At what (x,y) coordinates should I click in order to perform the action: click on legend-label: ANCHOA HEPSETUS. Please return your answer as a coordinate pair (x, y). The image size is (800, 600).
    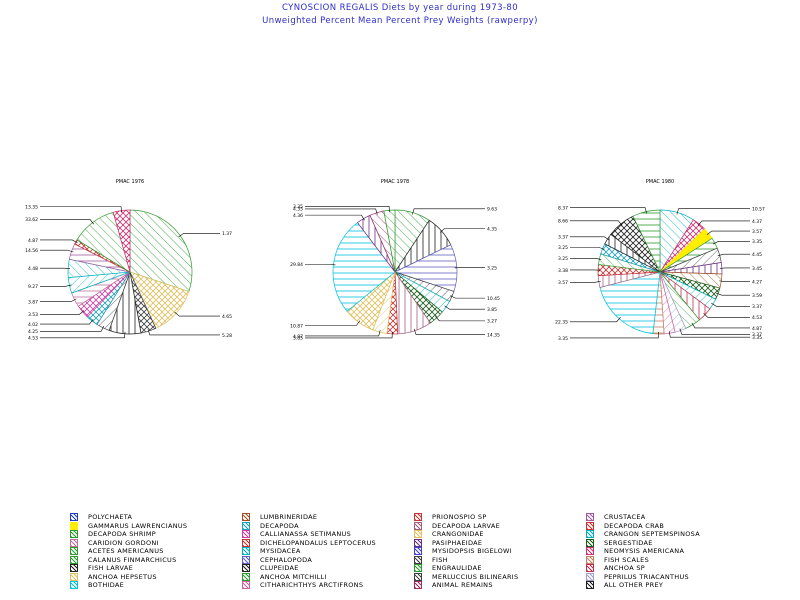
    Looking at the image, I should click on (122, 576).